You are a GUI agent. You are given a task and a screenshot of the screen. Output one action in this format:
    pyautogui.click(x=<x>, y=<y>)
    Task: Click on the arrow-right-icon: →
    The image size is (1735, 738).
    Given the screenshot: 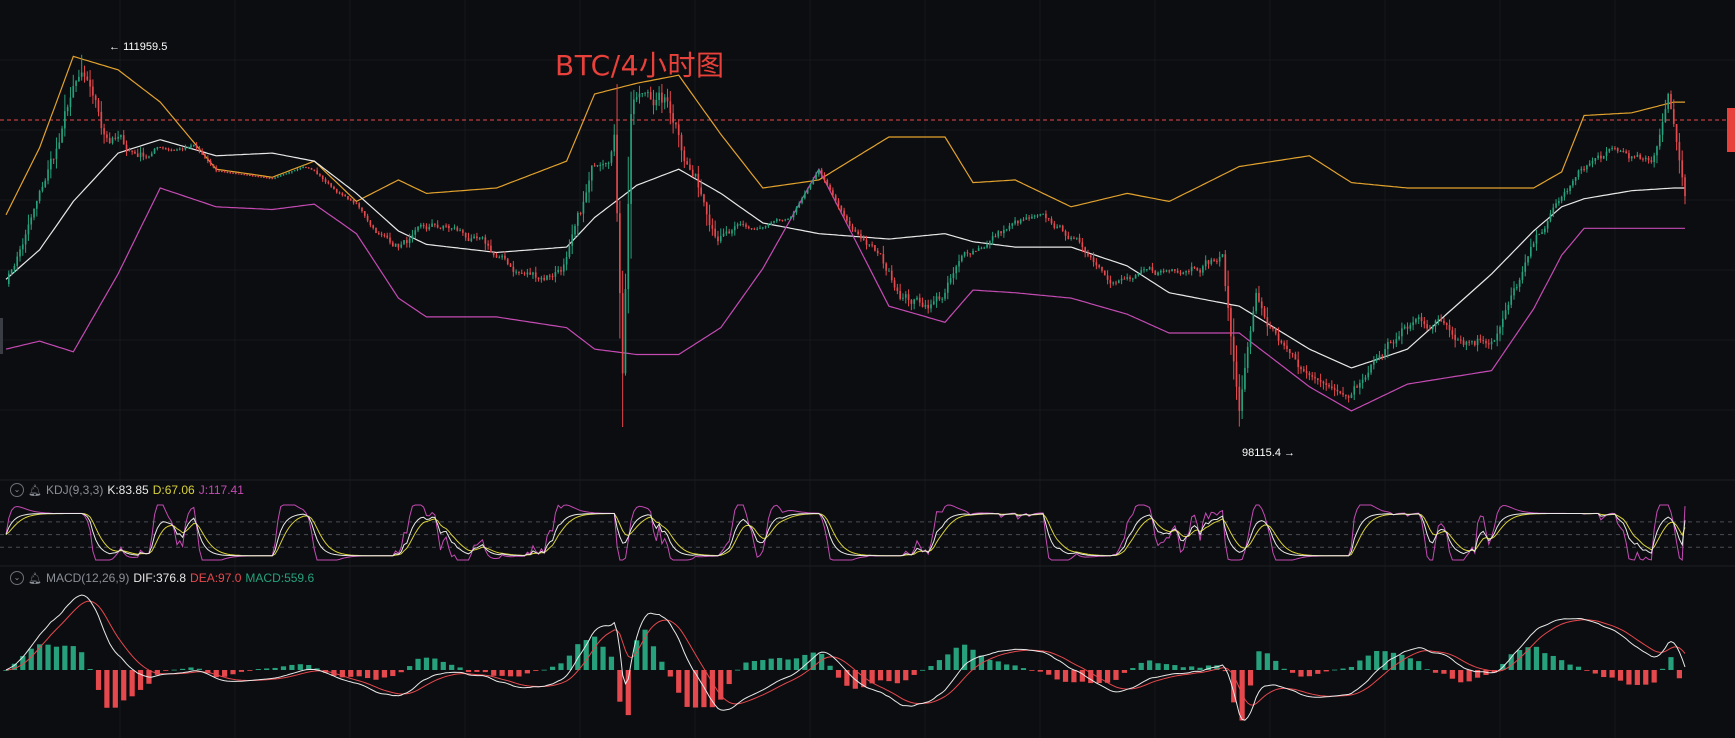 What is the action you would take?
    pyautogui.click(x=1290, y=453)
    